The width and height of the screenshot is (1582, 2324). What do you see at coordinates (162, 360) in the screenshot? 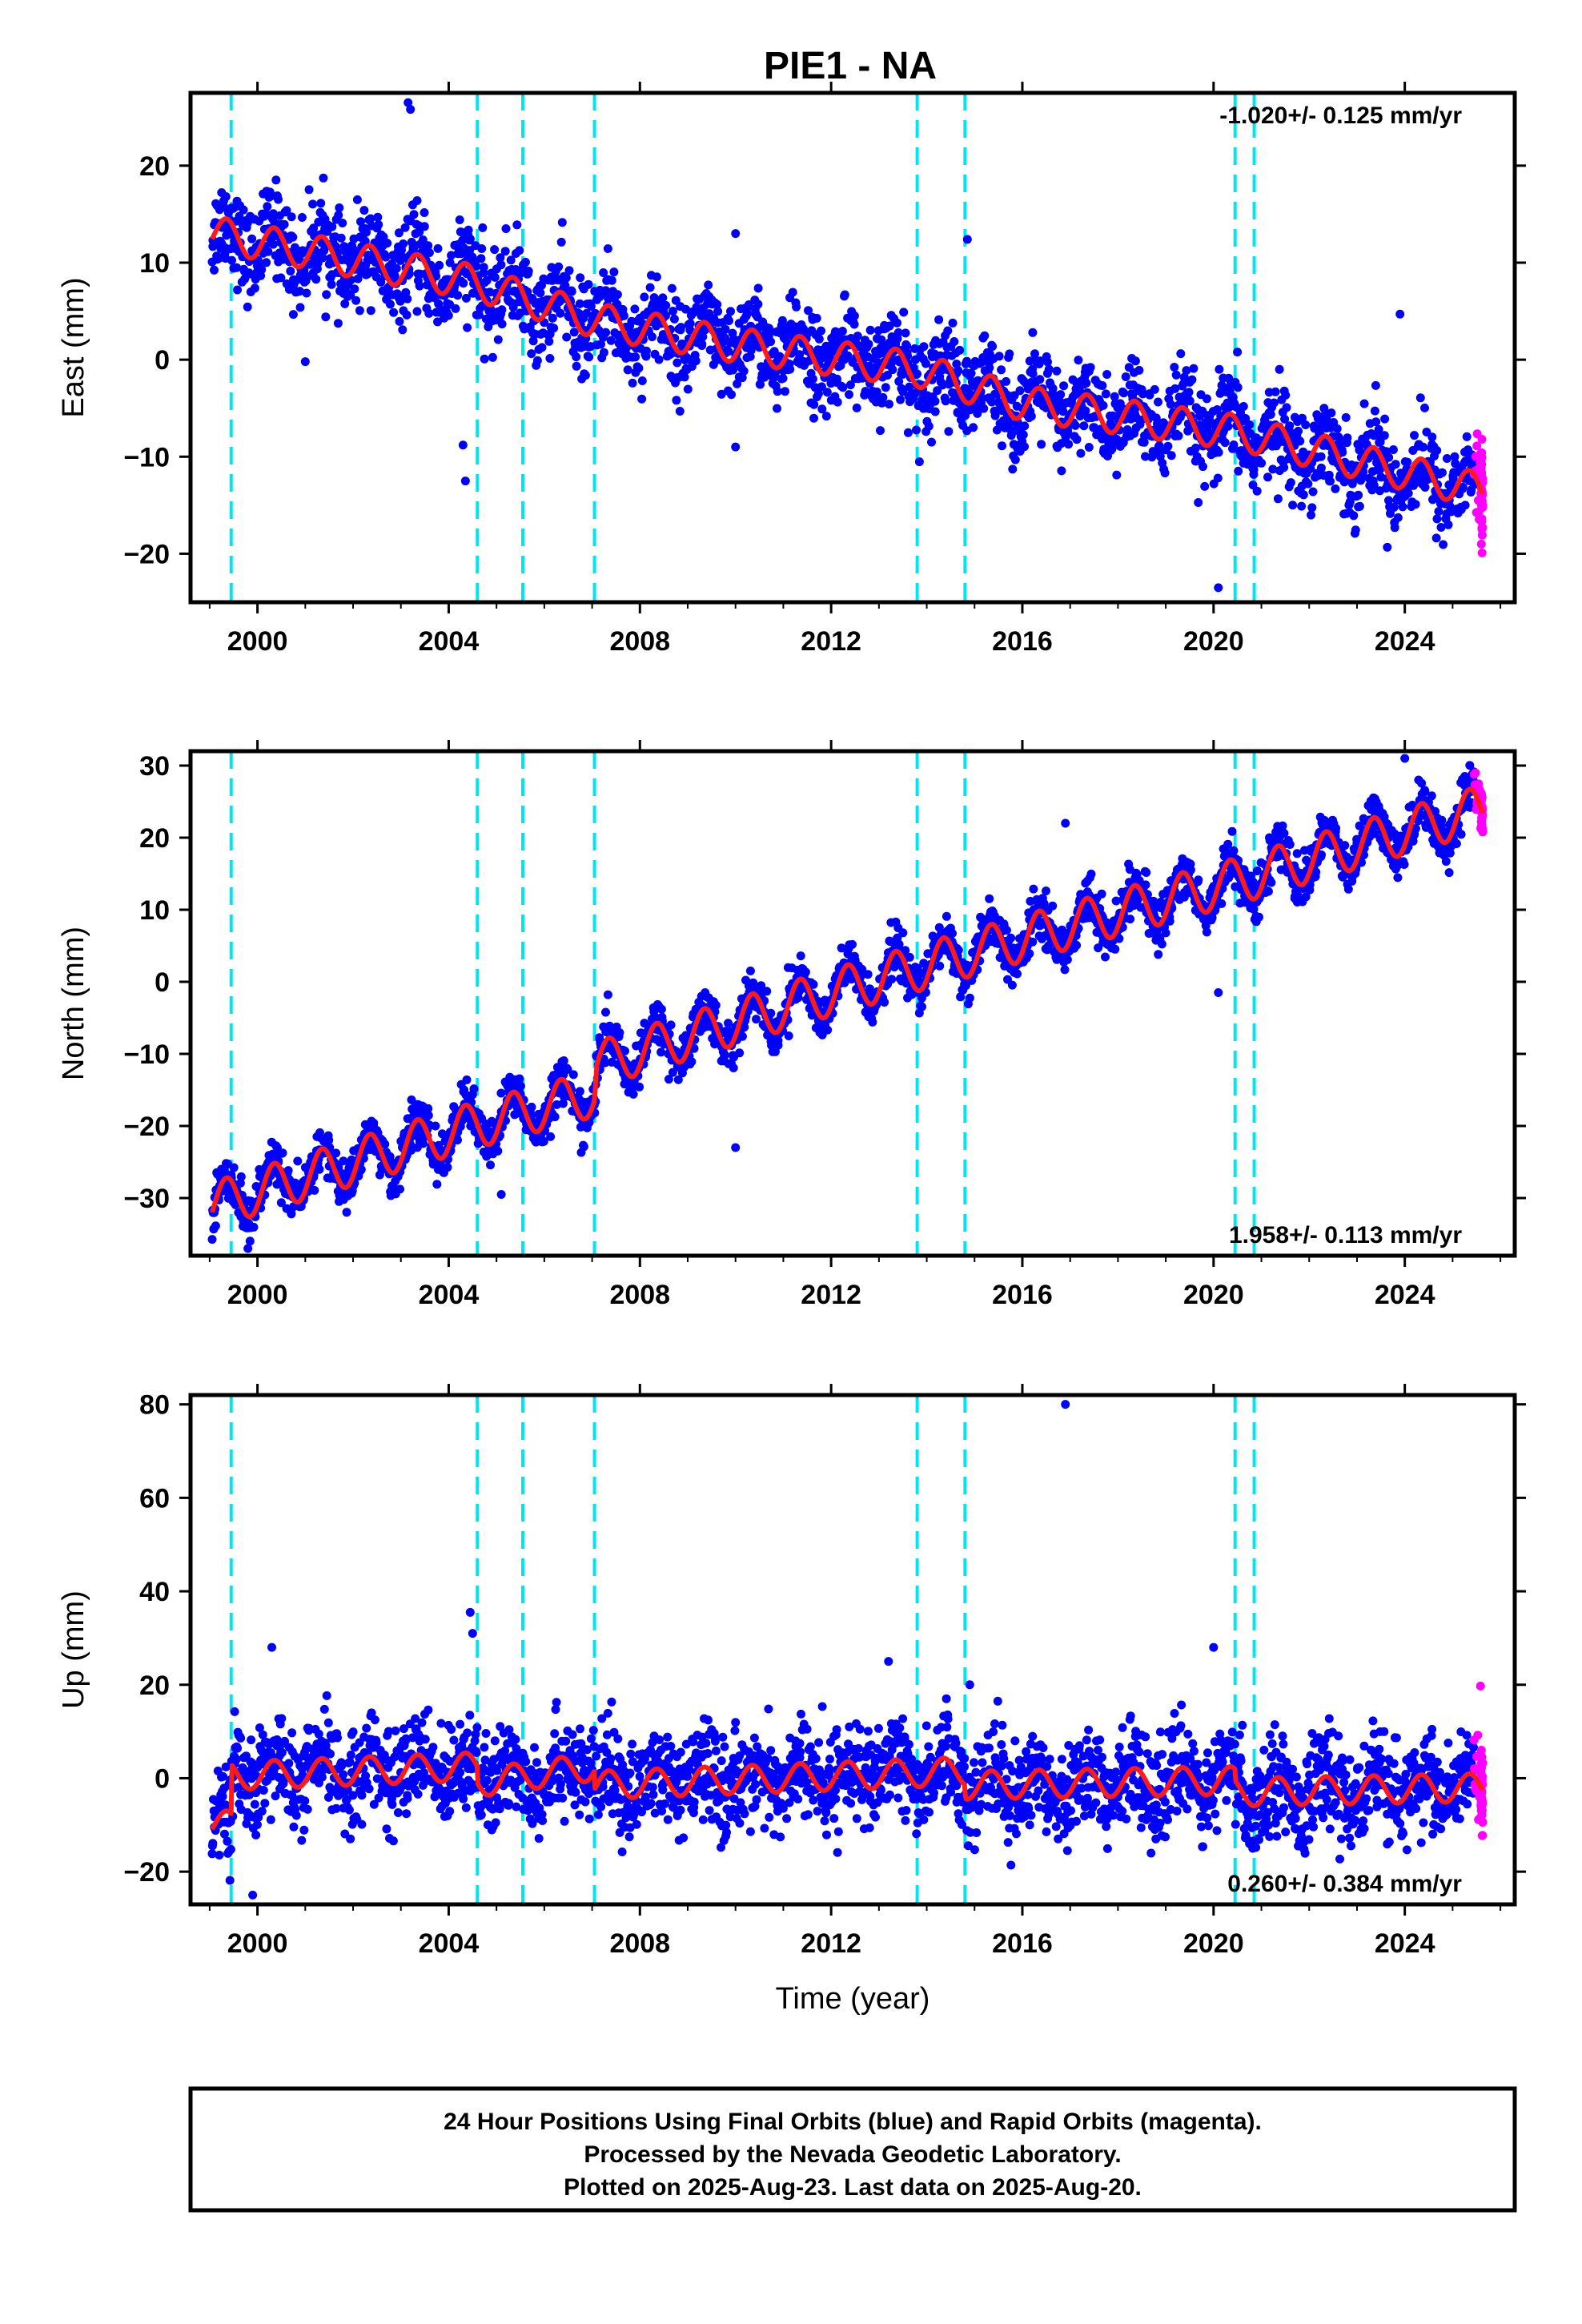
I see `east-y-tick-label: 0` at bounding box center [162, 360].